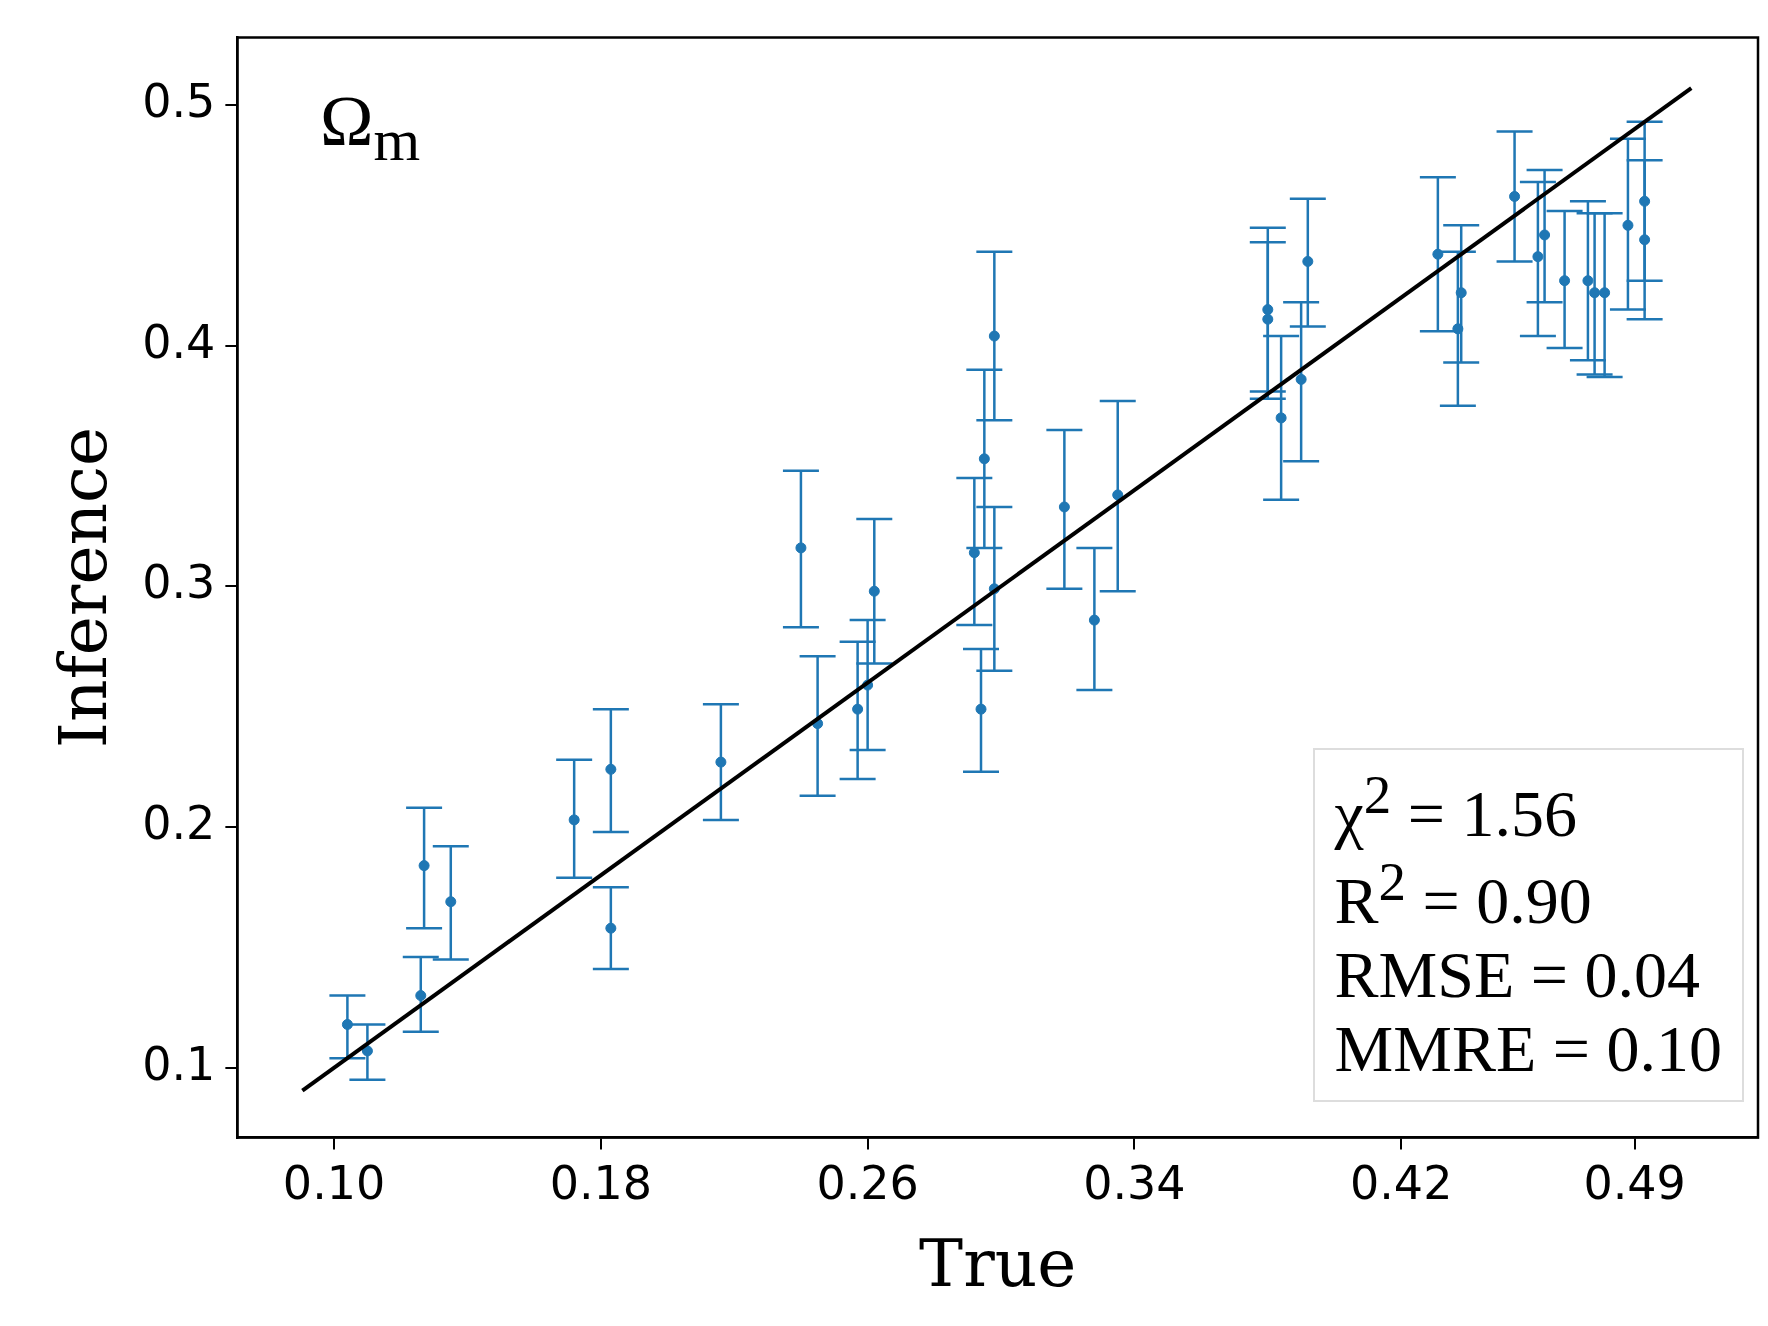  I want to click on x-tick-label: 0.34, so click(1134, 1183).